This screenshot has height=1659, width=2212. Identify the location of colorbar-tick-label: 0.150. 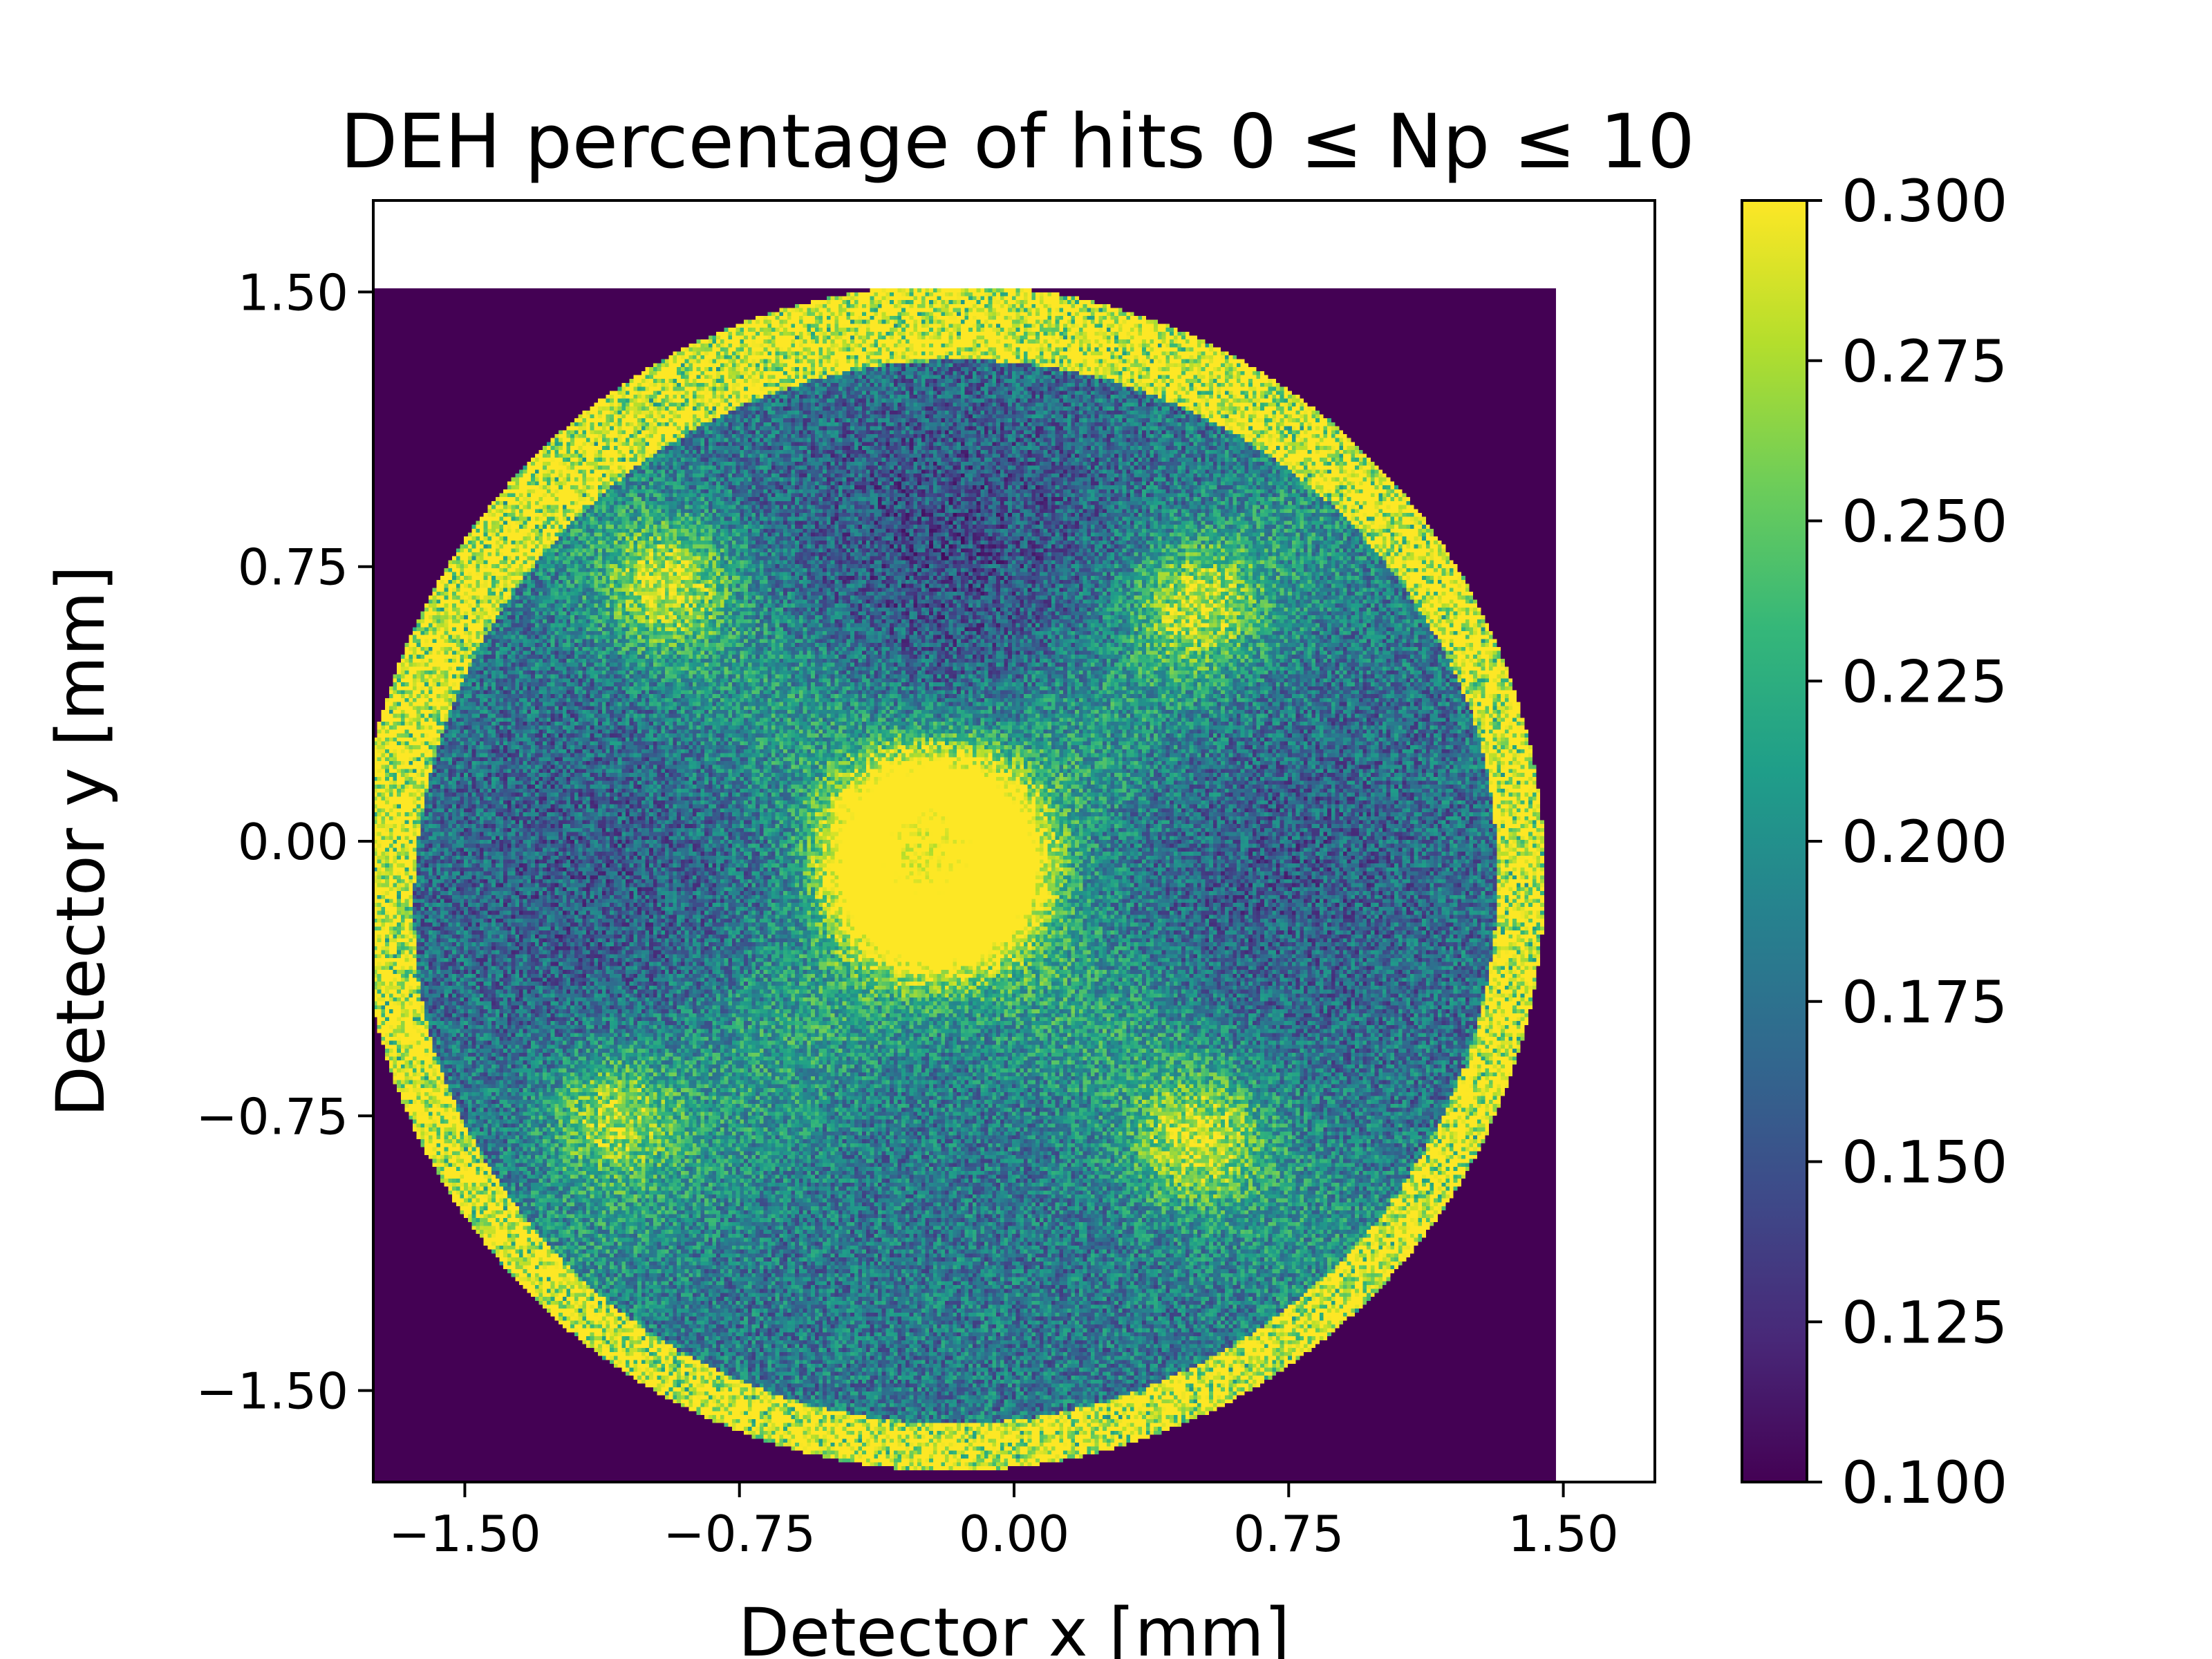
(1924, 1163).